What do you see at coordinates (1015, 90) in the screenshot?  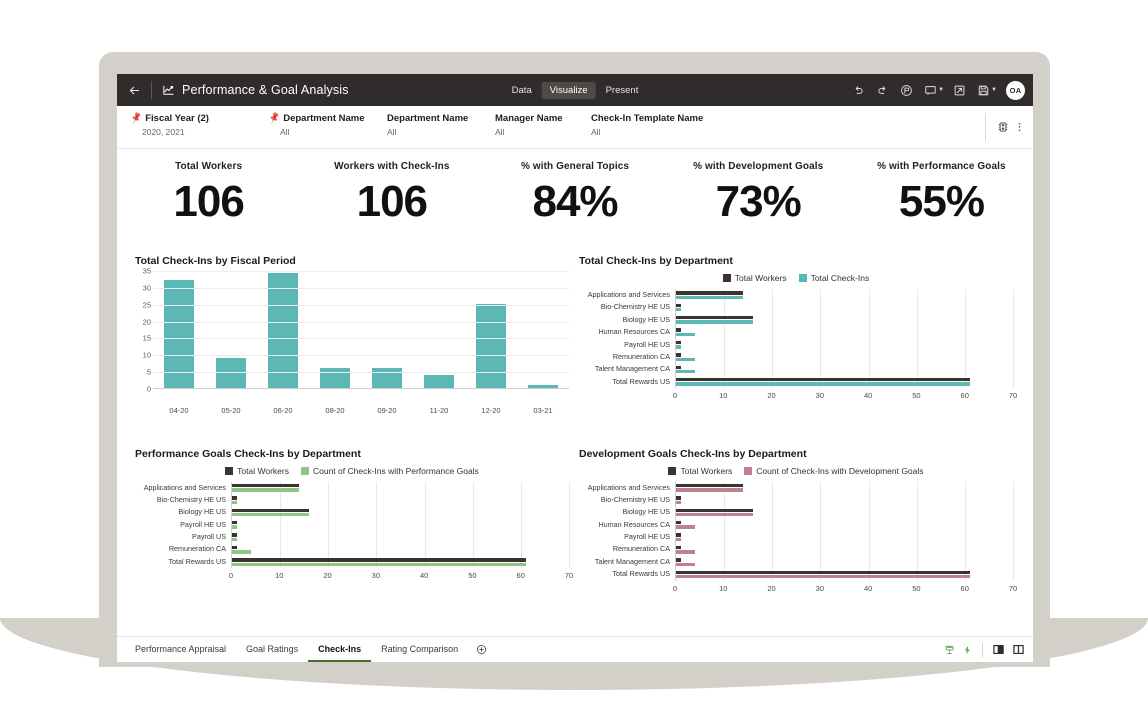 I see `avatar: OA` at bounding box center [1015, 90].